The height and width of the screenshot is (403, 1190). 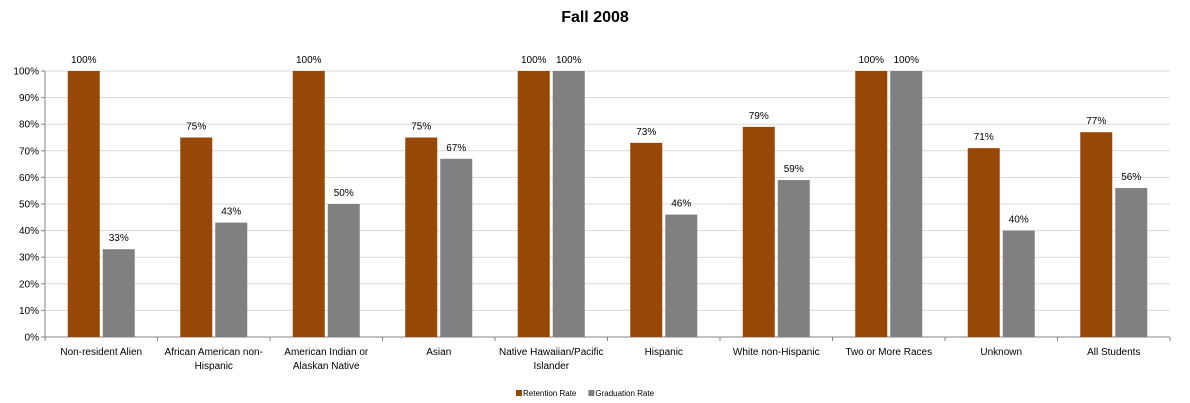 What do you see at coordinates (585, 393) in the screenshot?
I see `legend: Retention Rate Graduation Rate` at bounding box center [585, 393].